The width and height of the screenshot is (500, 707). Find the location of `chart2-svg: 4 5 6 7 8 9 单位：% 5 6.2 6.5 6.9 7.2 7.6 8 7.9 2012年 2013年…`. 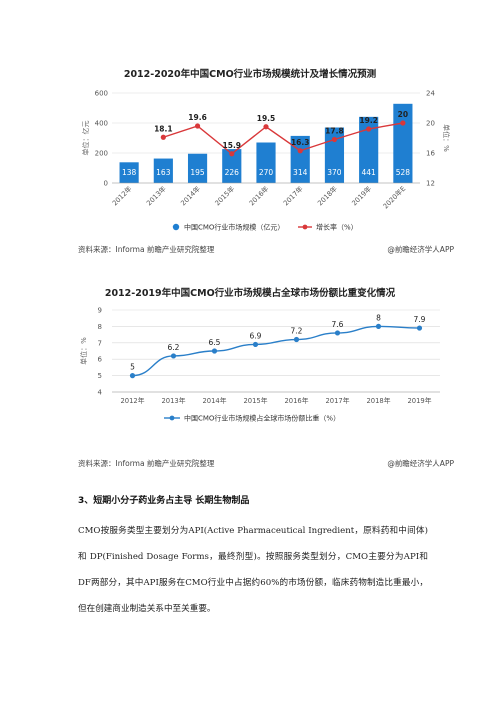

chart2-svg: 4 5 6 7 8 9 单位：% 5 6.2 6.5 6.9 7.2 7.6 8 7.9 2012年 2013年… is located at coordinates (259, 365).